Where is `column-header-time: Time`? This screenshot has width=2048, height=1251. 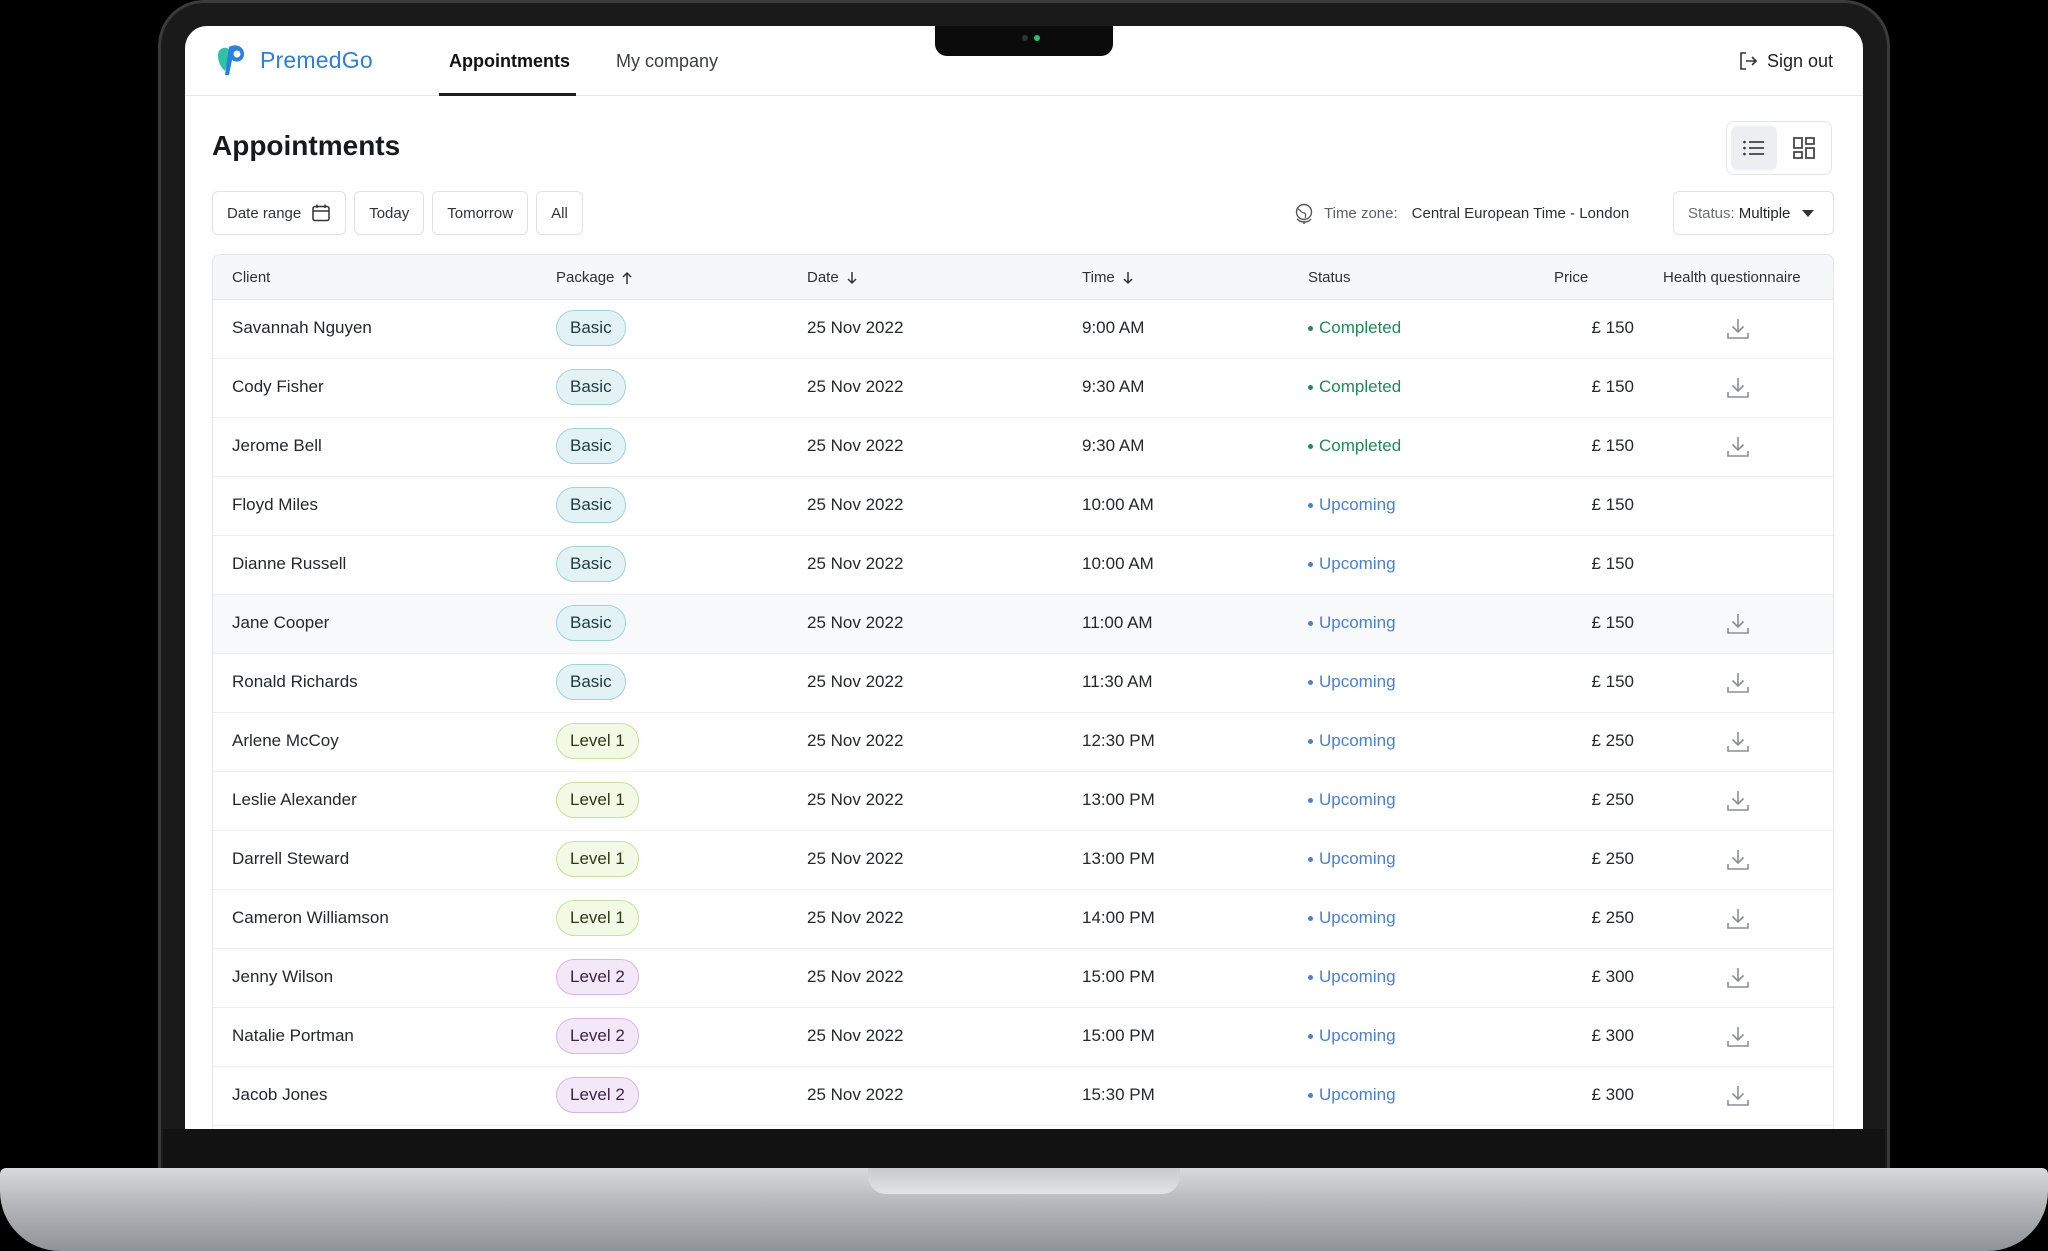 column-header-time: Time is located at coordinates (1108, 277).